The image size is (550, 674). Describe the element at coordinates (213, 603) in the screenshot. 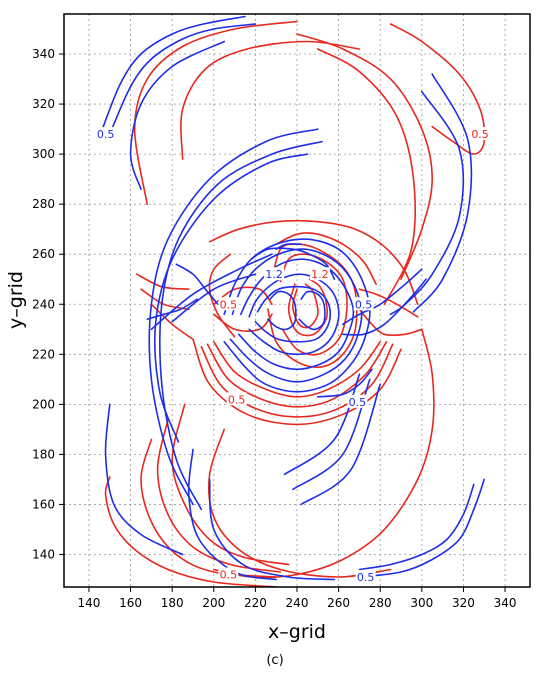

I see `x-tick-label: 200` at that location.